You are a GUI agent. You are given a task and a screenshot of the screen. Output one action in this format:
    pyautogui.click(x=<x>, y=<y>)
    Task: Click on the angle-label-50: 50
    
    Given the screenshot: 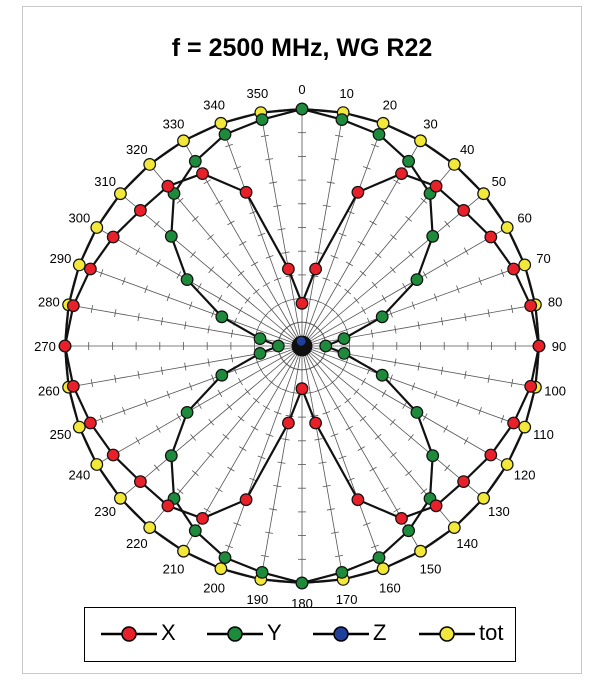 What is the action you would take?
    pyautogui.click(x=499, y=181)
    